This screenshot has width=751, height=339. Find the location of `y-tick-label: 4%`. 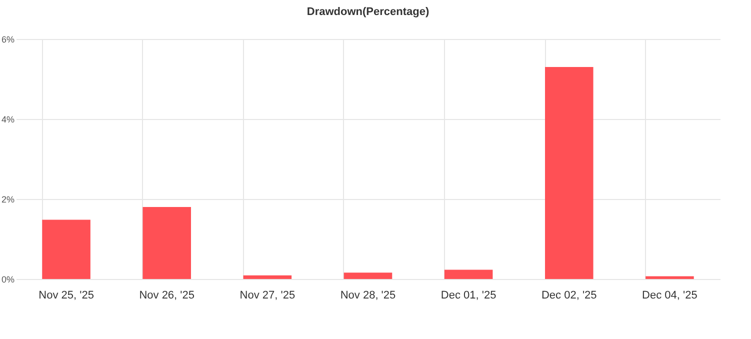

y-tick-label: 4% is located at coordinates (7, 119).